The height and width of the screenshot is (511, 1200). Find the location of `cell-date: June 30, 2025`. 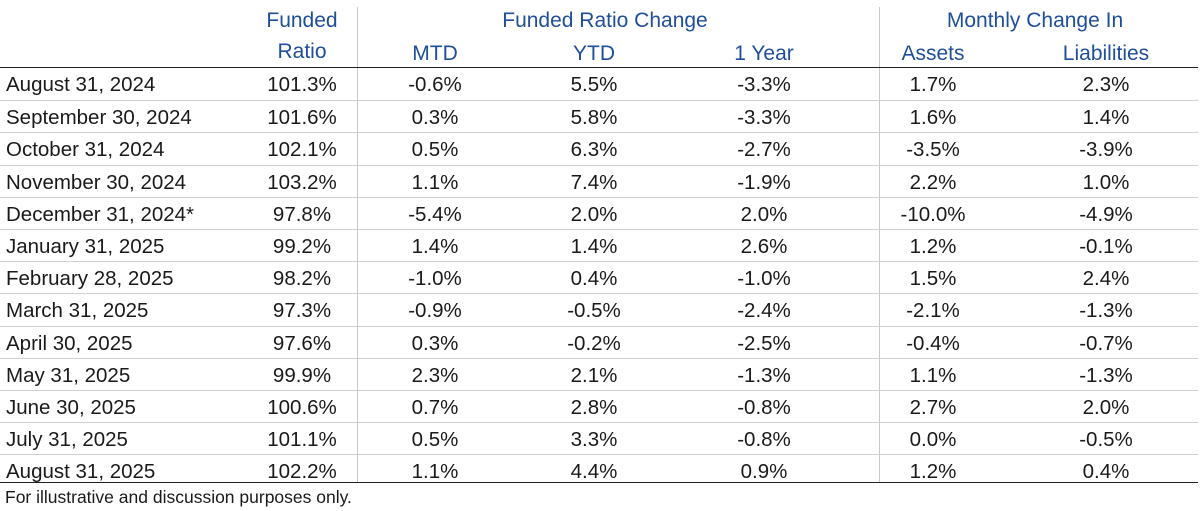

cell-date: June 30, 2025 is located at coordinates (71, 407).